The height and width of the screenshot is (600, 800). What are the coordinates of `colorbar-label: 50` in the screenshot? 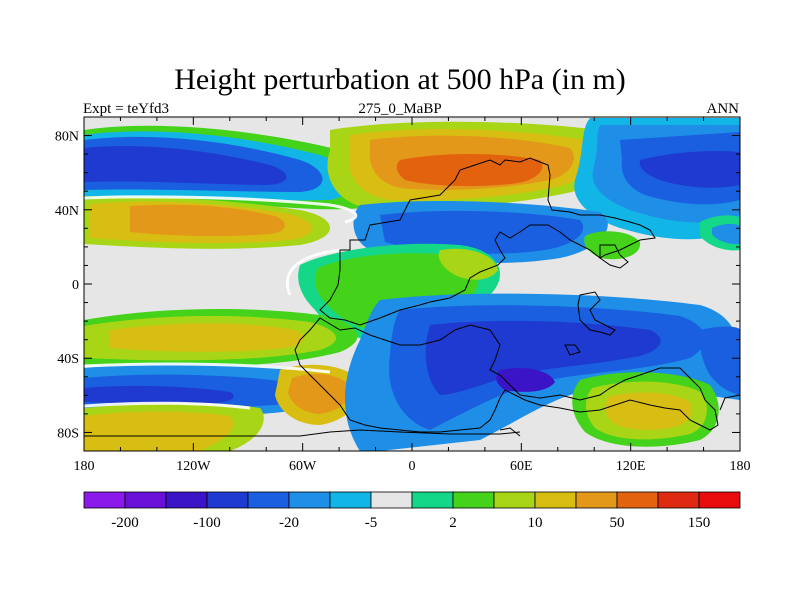 It's located at (617, 523).